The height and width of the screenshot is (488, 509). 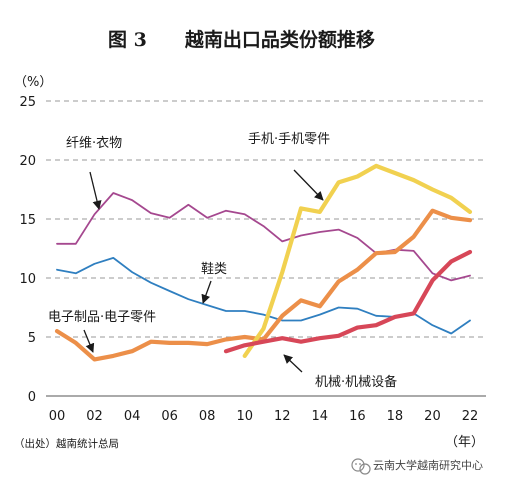 I want to click on watermark: 云南大学越南研究中心, so click(x=417, y=466).